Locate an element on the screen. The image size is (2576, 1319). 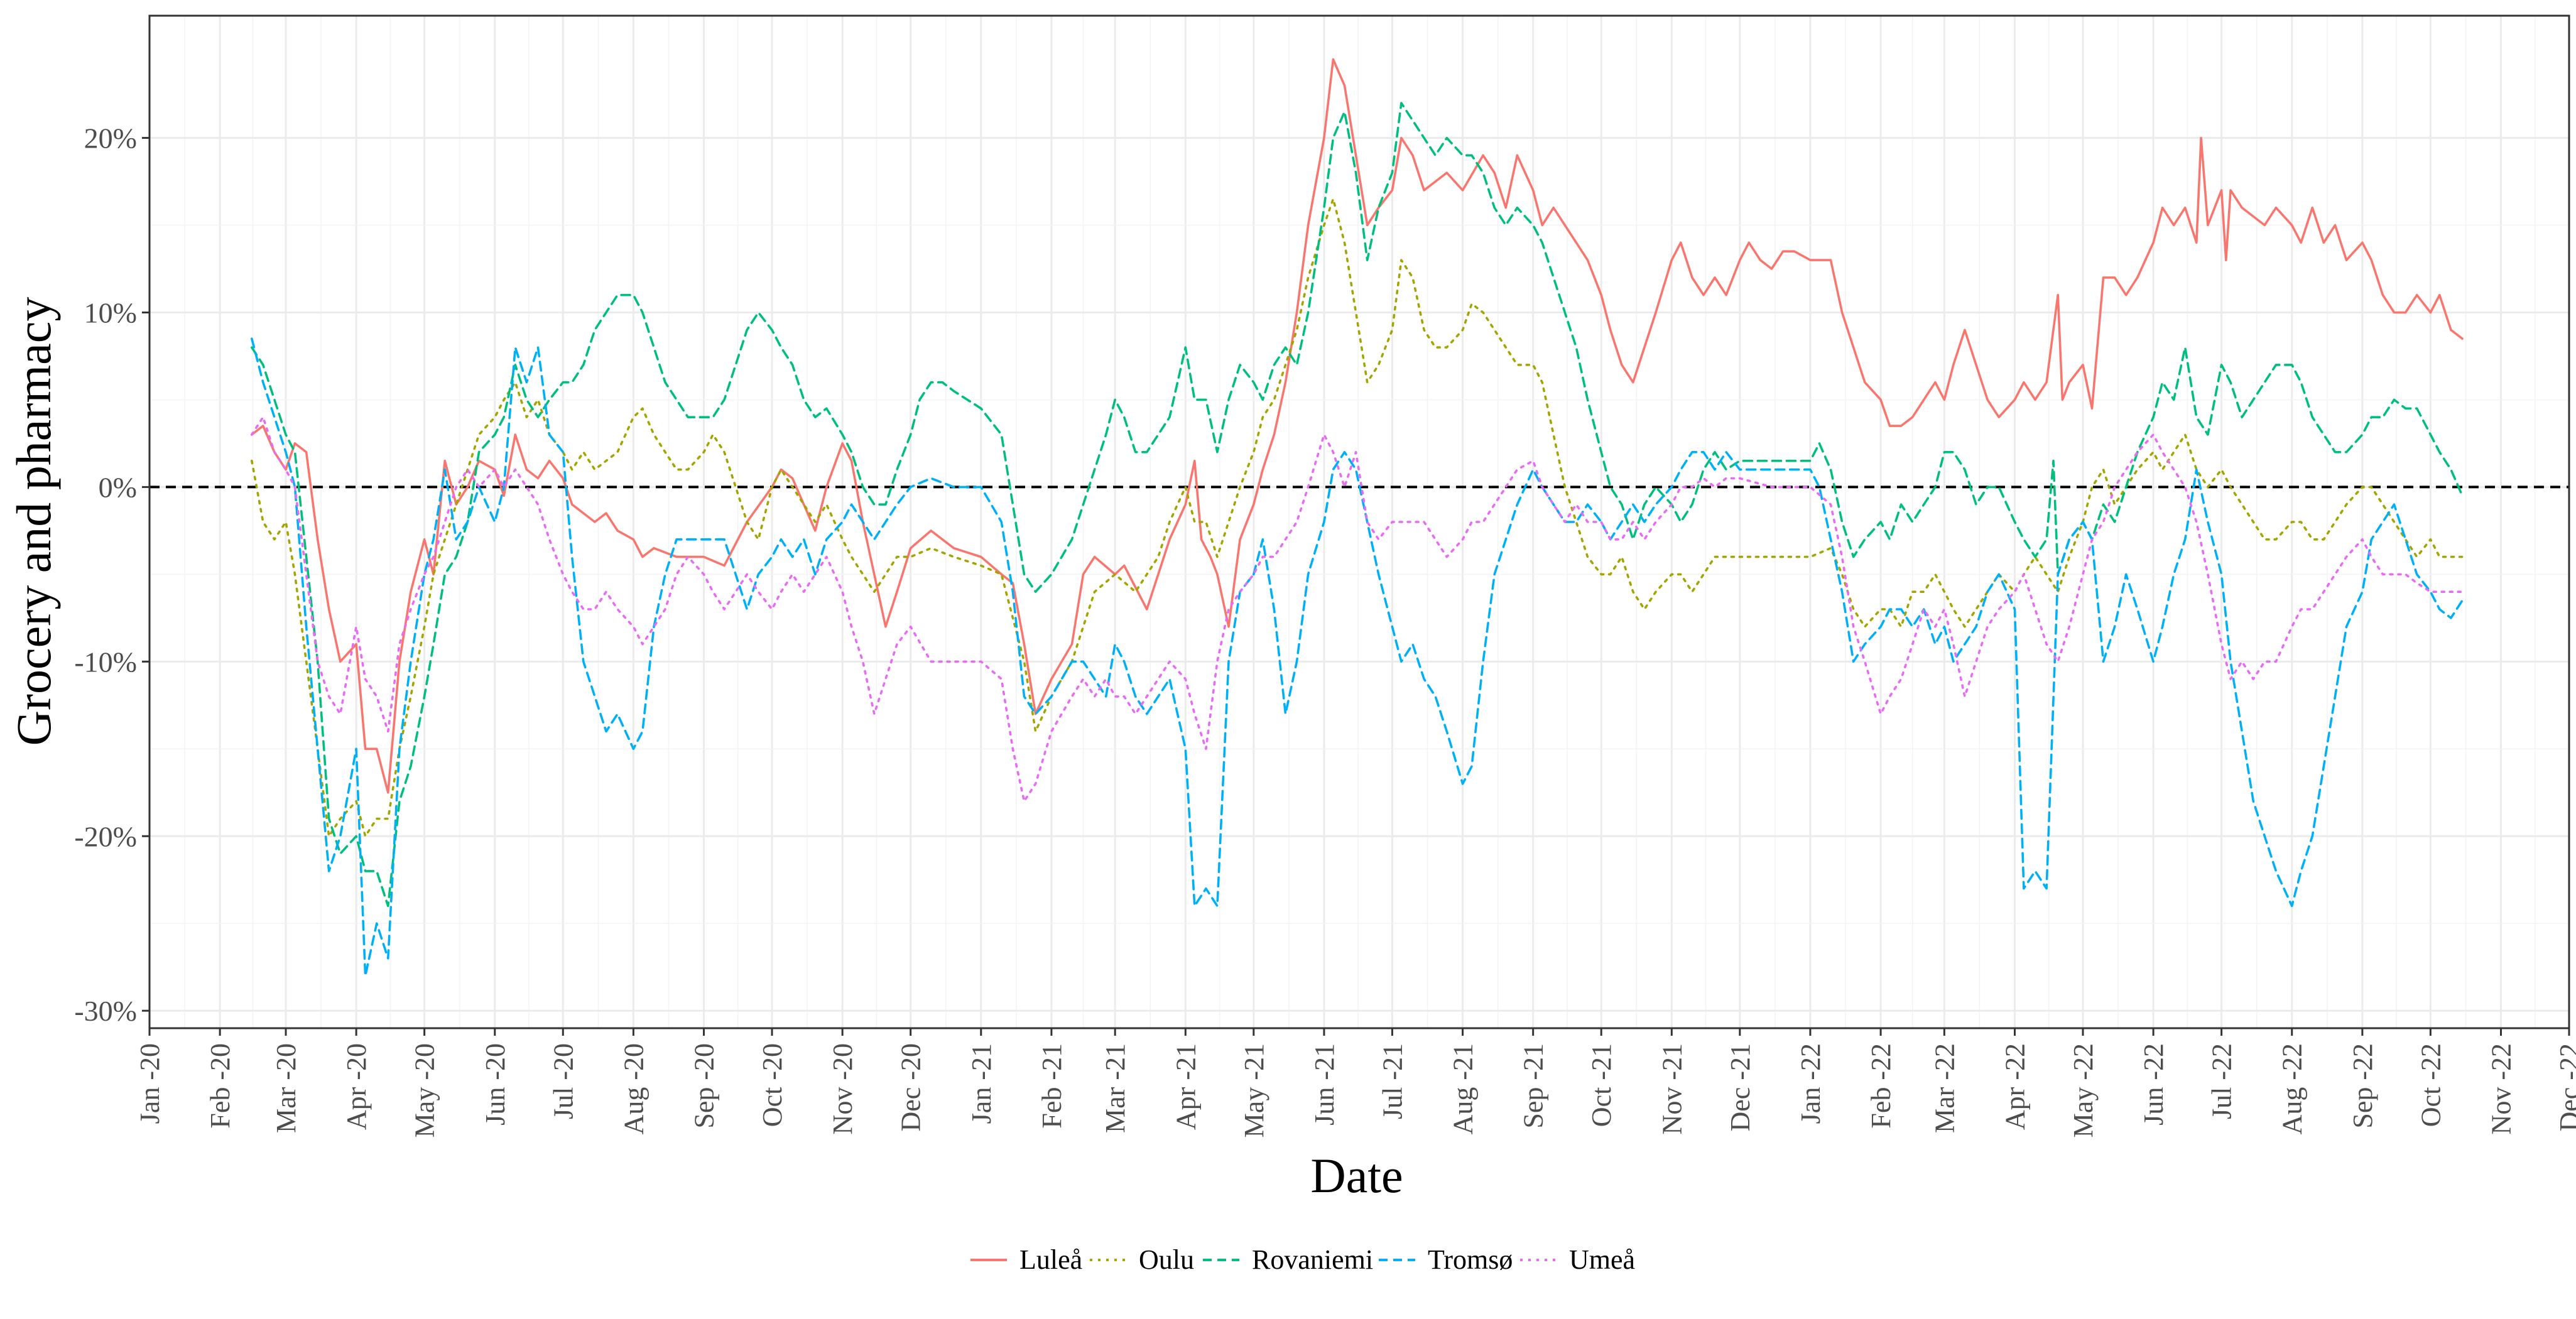
y-tick-label: 20% is located at coordinates (110, 138).